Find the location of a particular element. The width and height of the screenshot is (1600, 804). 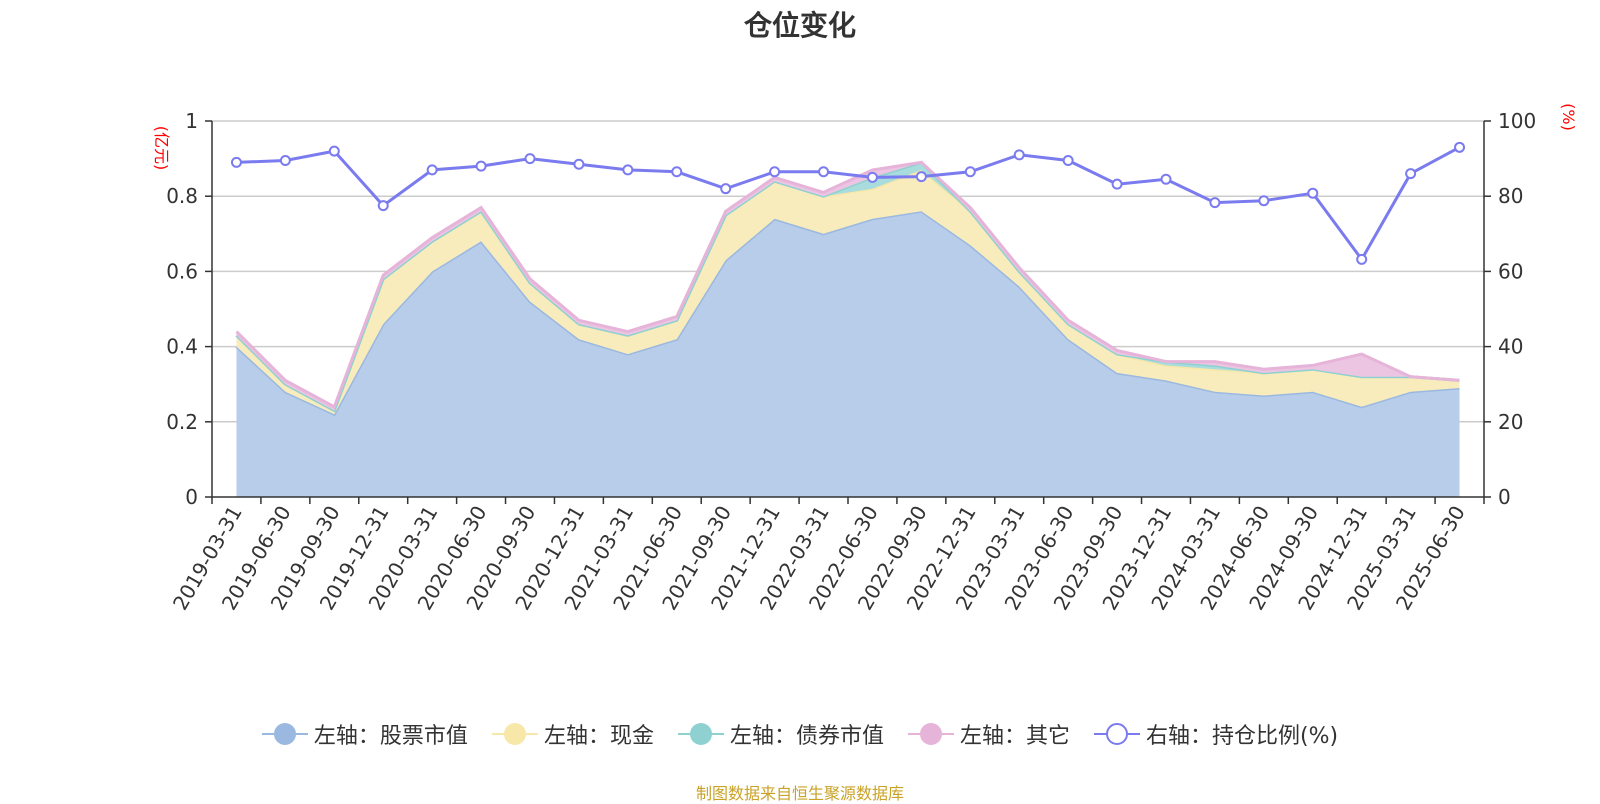

legend-item-cash: 左轴：现金 is located at coordinates (572, 734).